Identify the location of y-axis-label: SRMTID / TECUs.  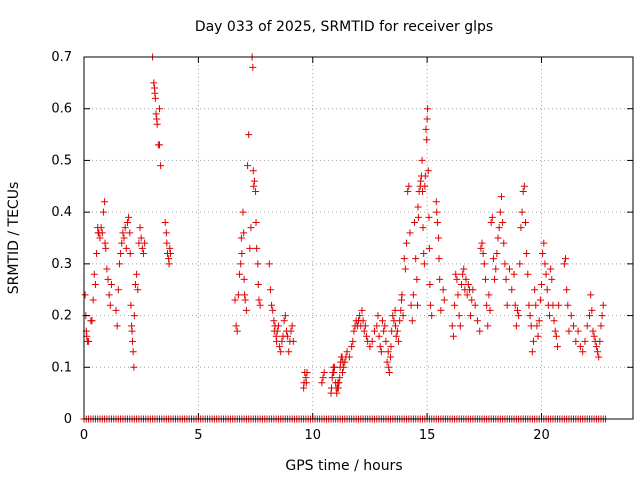
(14, 238).